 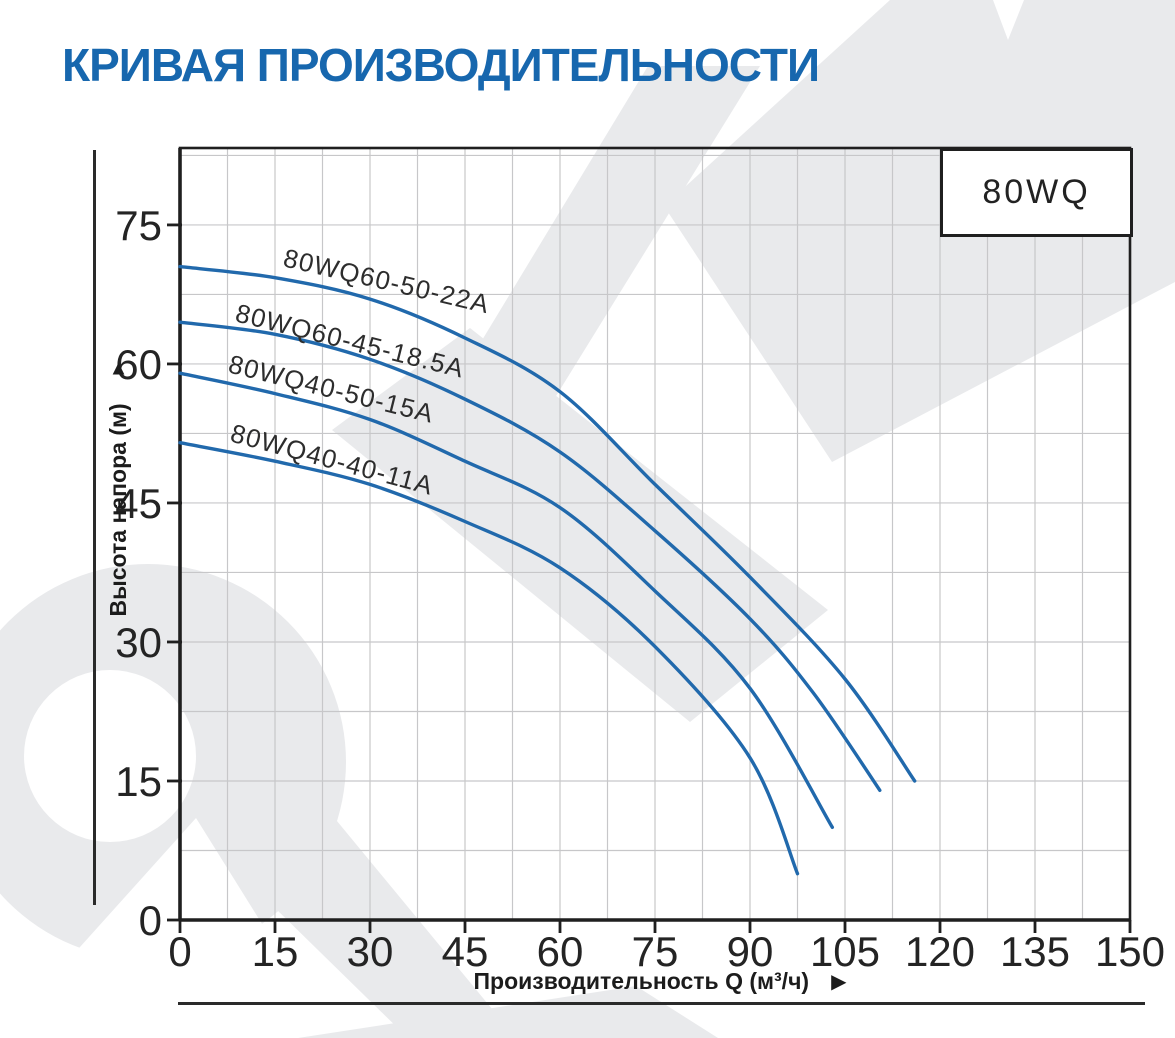 I want to click on y-axis-label-text: Высота напора (м), so click(x=117, y=510).